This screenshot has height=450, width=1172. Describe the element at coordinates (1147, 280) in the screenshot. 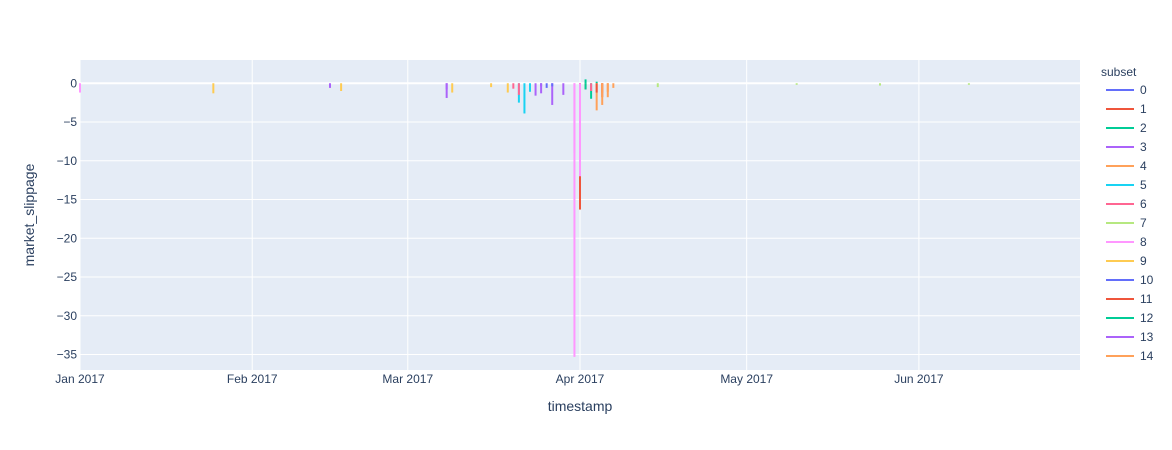

I see `legend-label: 10` at that location.